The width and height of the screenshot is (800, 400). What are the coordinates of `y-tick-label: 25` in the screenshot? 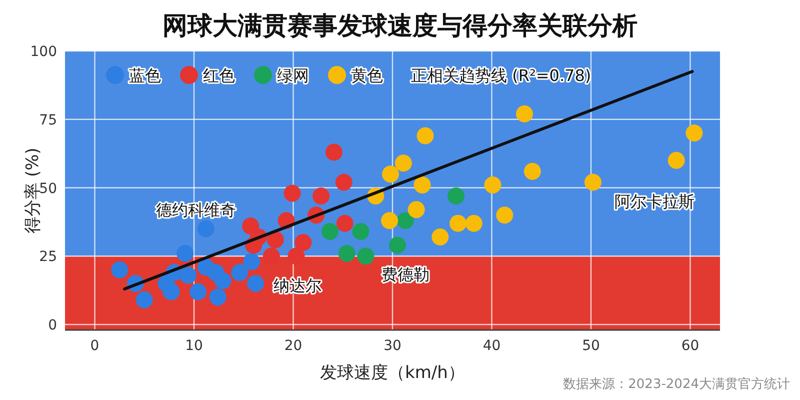 It's located at (48, 257).